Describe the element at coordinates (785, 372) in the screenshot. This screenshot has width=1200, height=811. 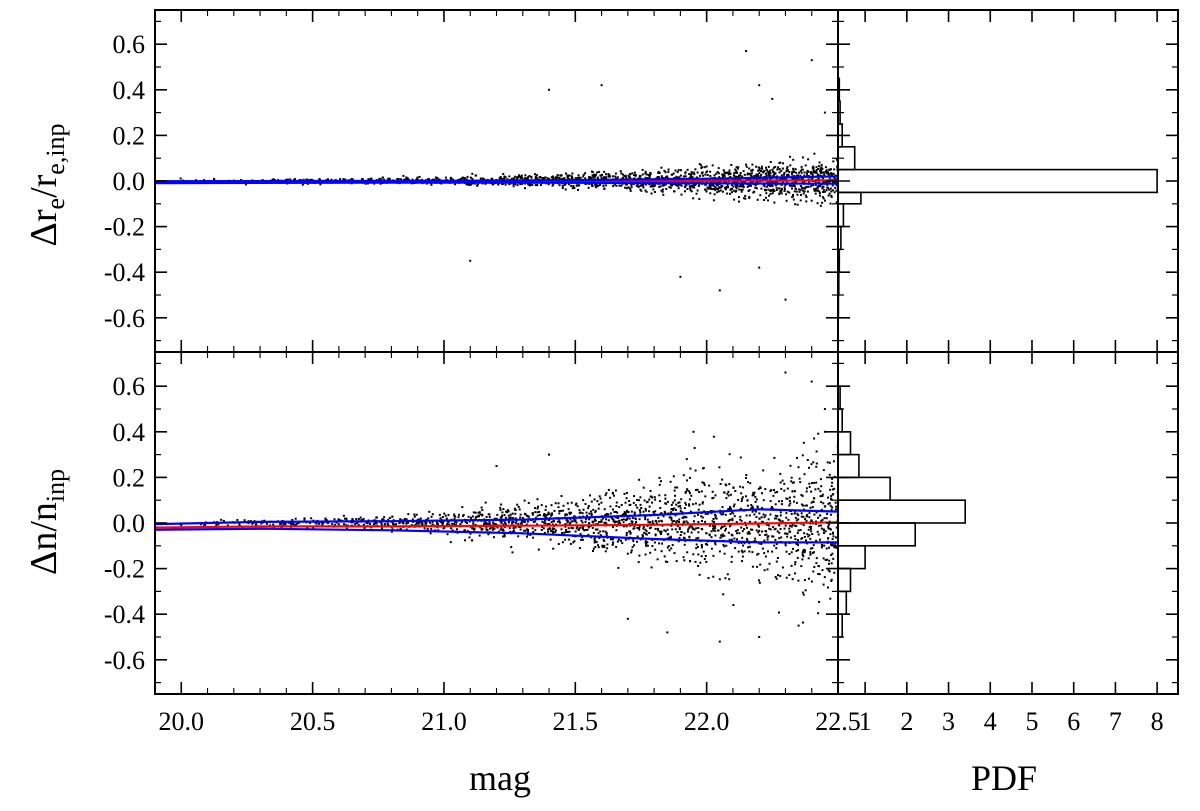
I see `bottom-scatter-outlier-point` at that location.